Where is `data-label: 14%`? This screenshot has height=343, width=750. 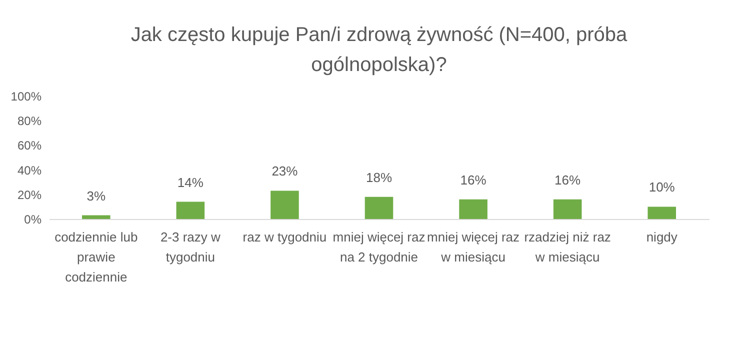 data-label: 14% is located at coordinates (190, 182).